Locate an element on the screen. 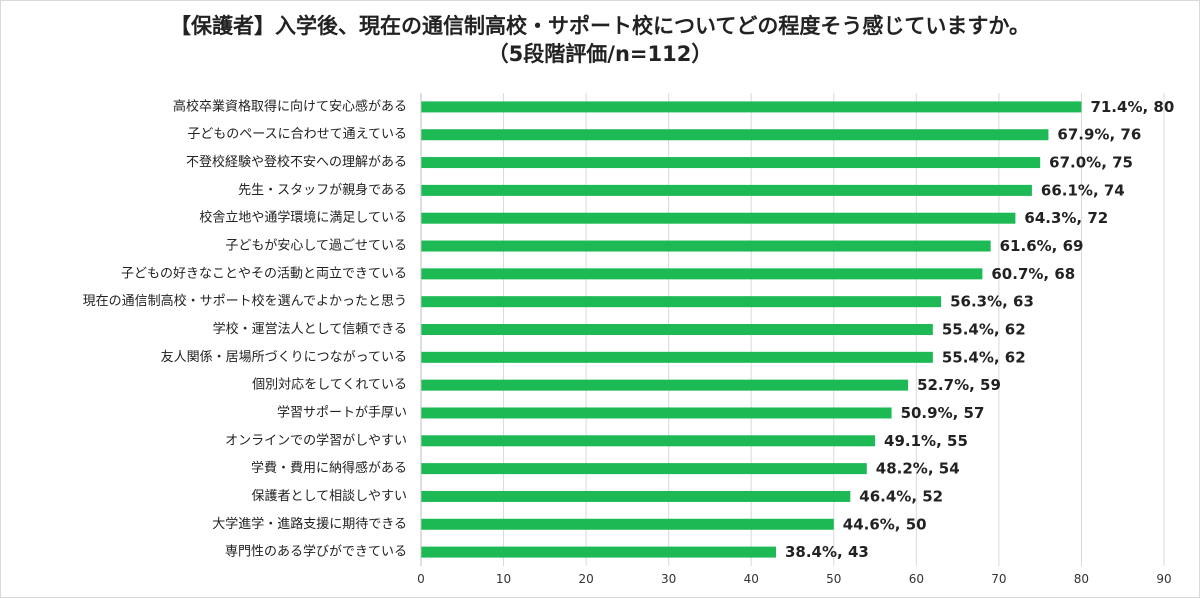  category-label-16: 専門性のある学びができている is located at coordinates (316, 552).